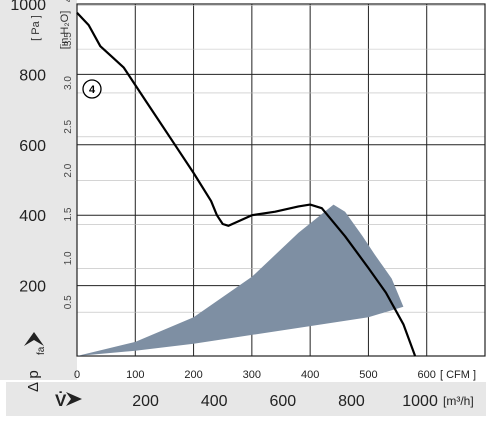  What do you see at coordinates (145, 401) in the screenshot?
I see `x-tick-label-m3h: 200` at bounding box center [145, 401].